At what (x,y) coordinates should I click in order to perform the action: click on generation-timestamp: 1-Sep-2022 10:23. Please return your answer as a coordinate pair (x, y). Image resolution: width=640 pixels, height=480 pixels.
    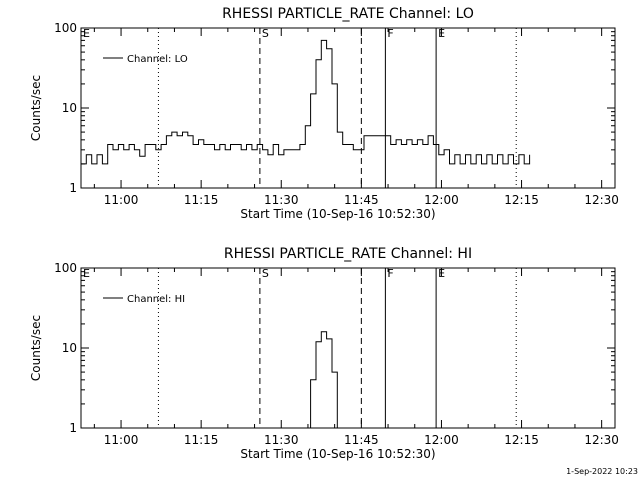
    Looking at the image, I should click on (602, 471).